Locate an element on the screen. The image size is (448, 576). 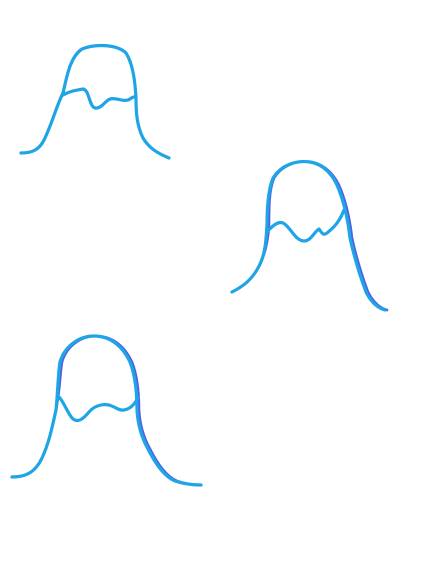
hair-sketch-bottom-left is located at coordinates (106, 410).